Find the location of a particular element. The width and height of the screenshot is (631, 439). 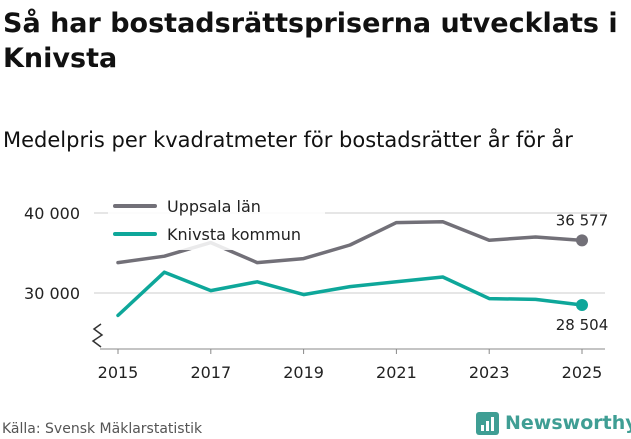

end-value-label: 28 504 is located at coordinates (582, 325).